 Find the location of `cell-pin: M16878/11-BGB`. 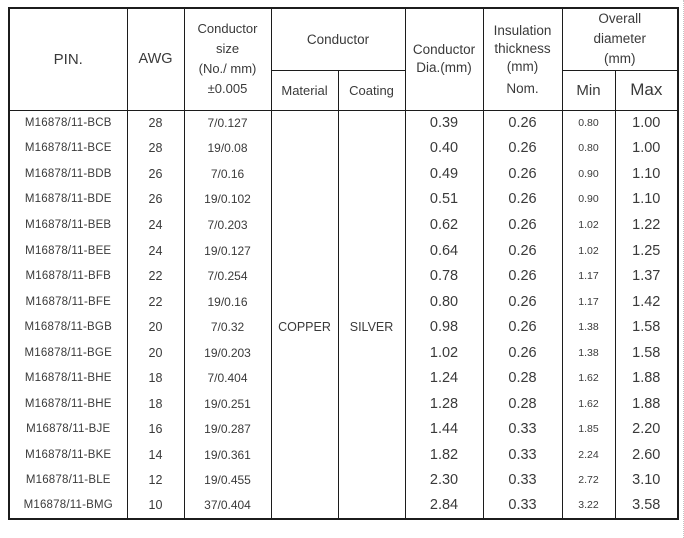

cell-pin: M16878/11-BGB is located at coordinates (68, 327).